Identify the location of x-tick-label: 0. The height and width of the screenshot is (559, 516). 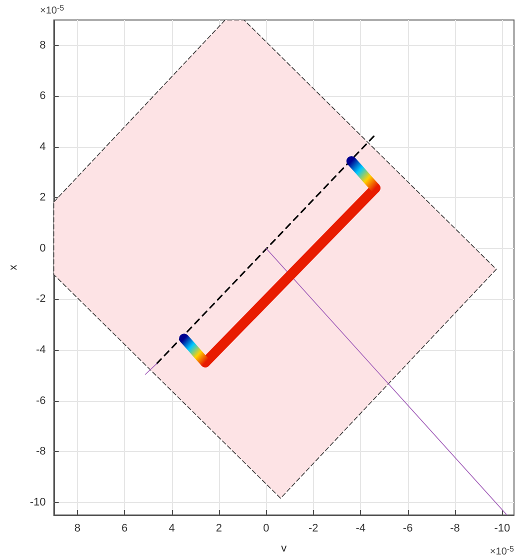
(266, 528).